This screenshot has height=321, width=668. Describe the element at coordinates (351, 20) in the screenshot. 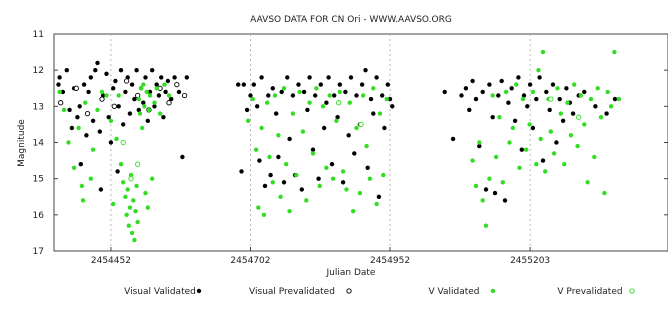

I see `chart-title: AAVSO DATA FOR CN Ori - WWW.AAVSO.ORG` at that location.